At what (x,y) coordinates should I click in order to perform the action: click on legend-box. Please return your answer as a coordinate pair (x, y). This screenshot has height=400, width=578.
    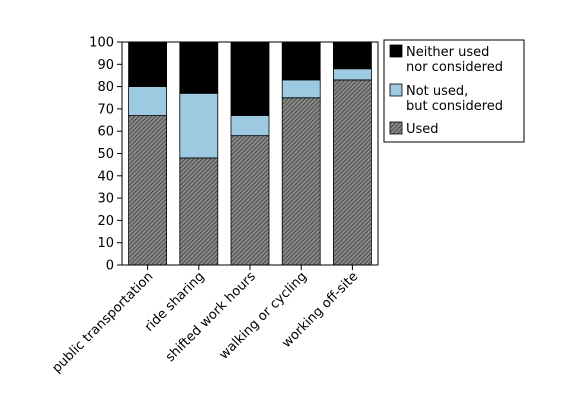
    Looking at the image, I should click on (454, 91).